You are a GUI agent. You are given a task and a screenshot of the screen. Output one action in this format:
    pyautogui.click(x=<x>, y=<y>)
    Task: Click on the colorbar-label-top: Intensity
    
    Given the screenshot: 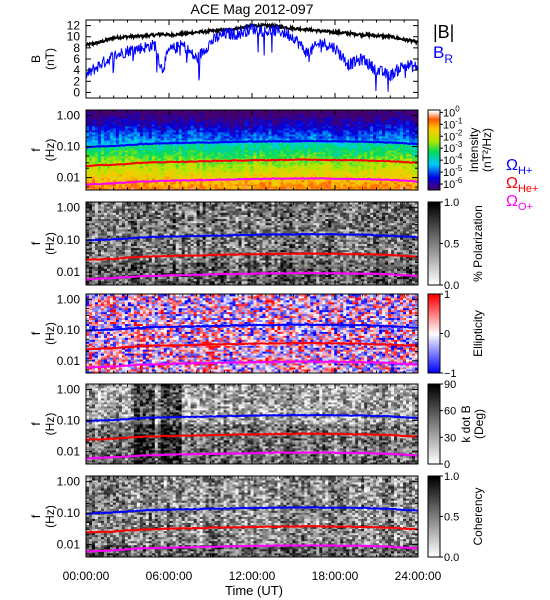 What is the action you would take?
    pyautogui.click(x=474, y=150)
    